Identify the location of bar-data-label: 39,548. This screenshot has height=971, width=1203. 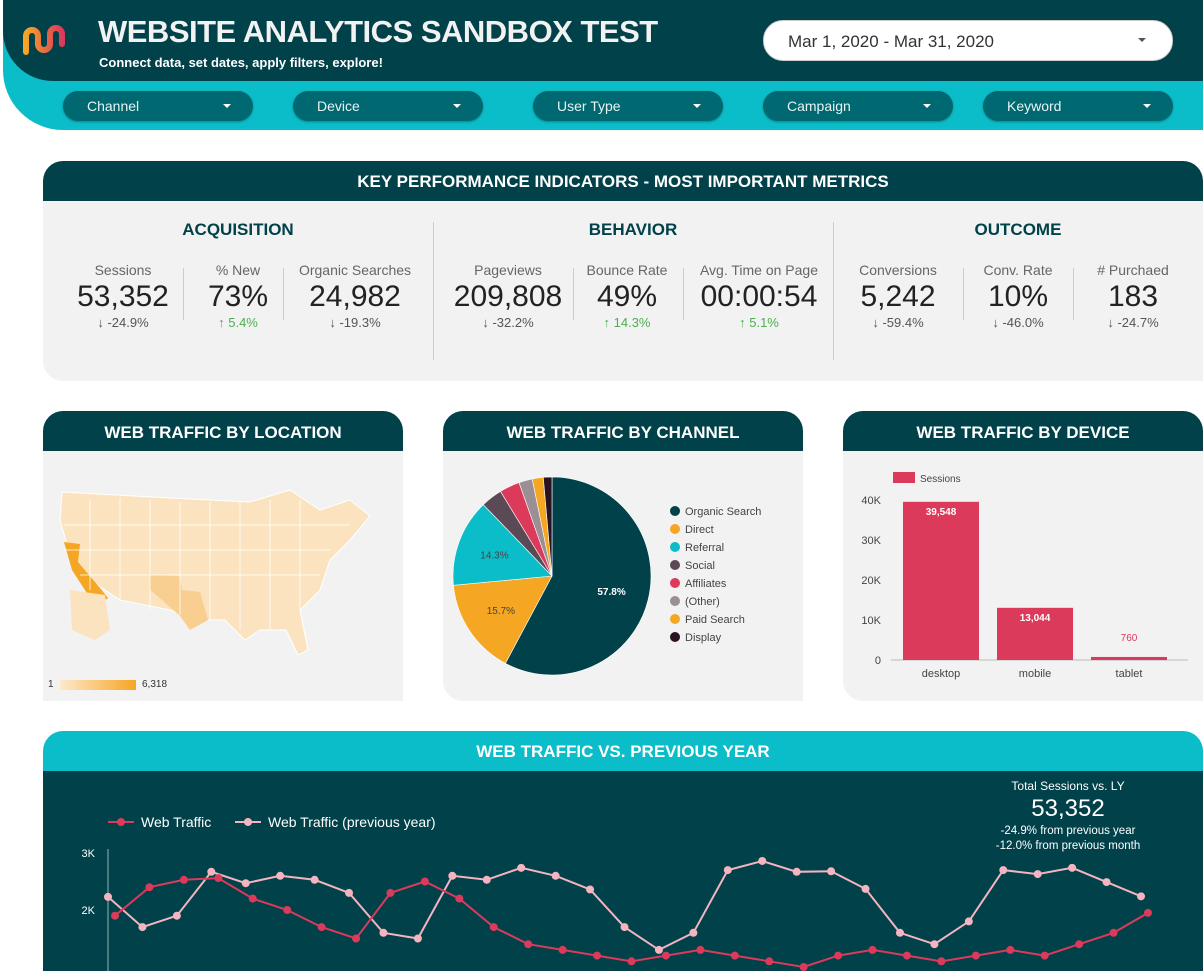
(941, 512).